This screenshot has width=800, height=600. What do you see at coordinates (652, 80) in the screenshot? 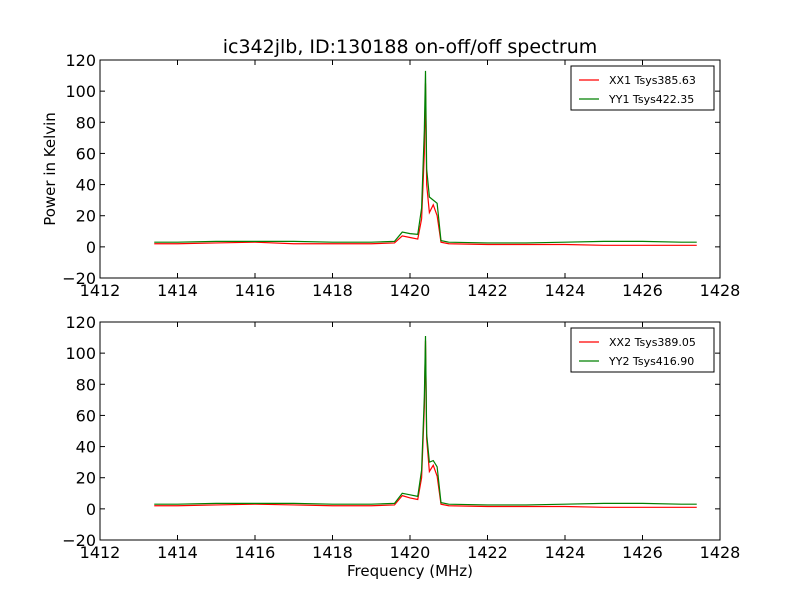
I see `legend-entry: XX1 Tsys385.63` at bounding box center [652, 80].